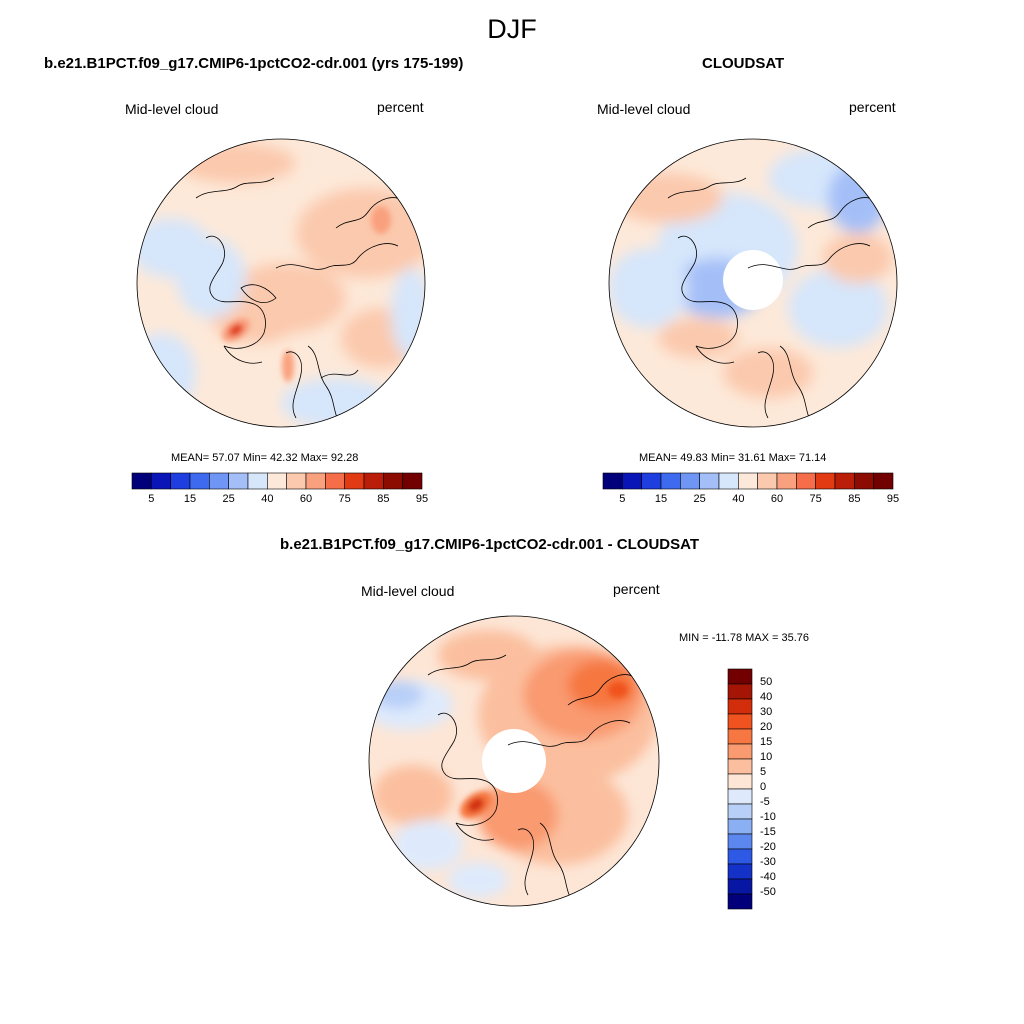  What do you see at coordinates (306, 499) in the screenshot?
I see `model-colorbar-tick: 60` at bounding box center [306, 499].